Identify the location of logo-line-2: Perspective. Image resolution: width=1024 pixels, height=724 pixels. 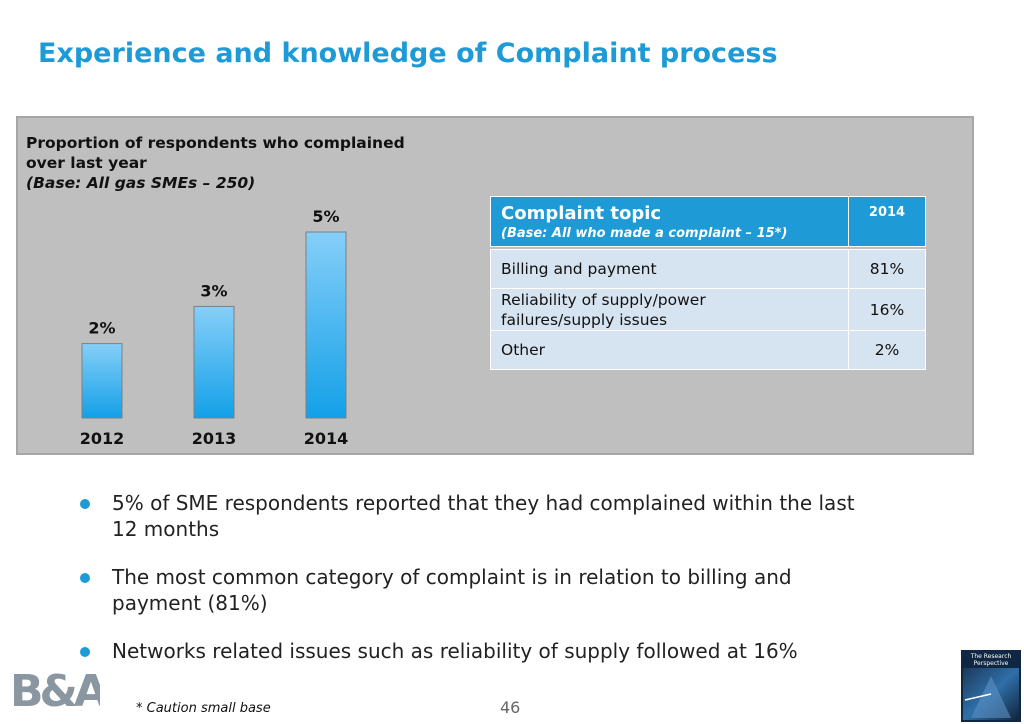
(991, 663).